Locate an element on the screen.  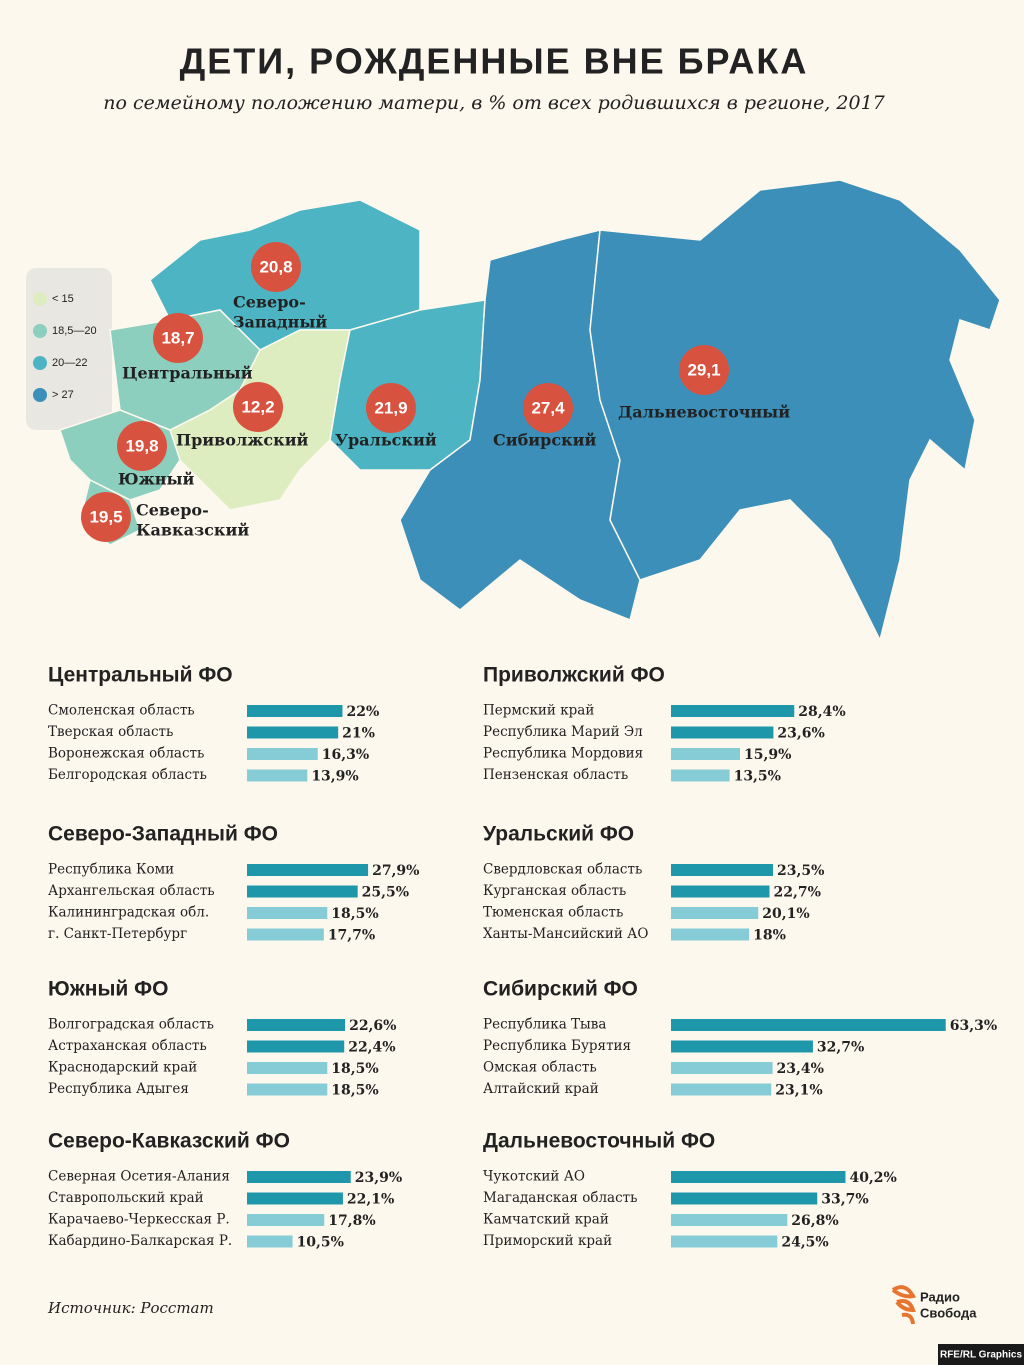
value-label: 18% is located at coordinates (769, 936).